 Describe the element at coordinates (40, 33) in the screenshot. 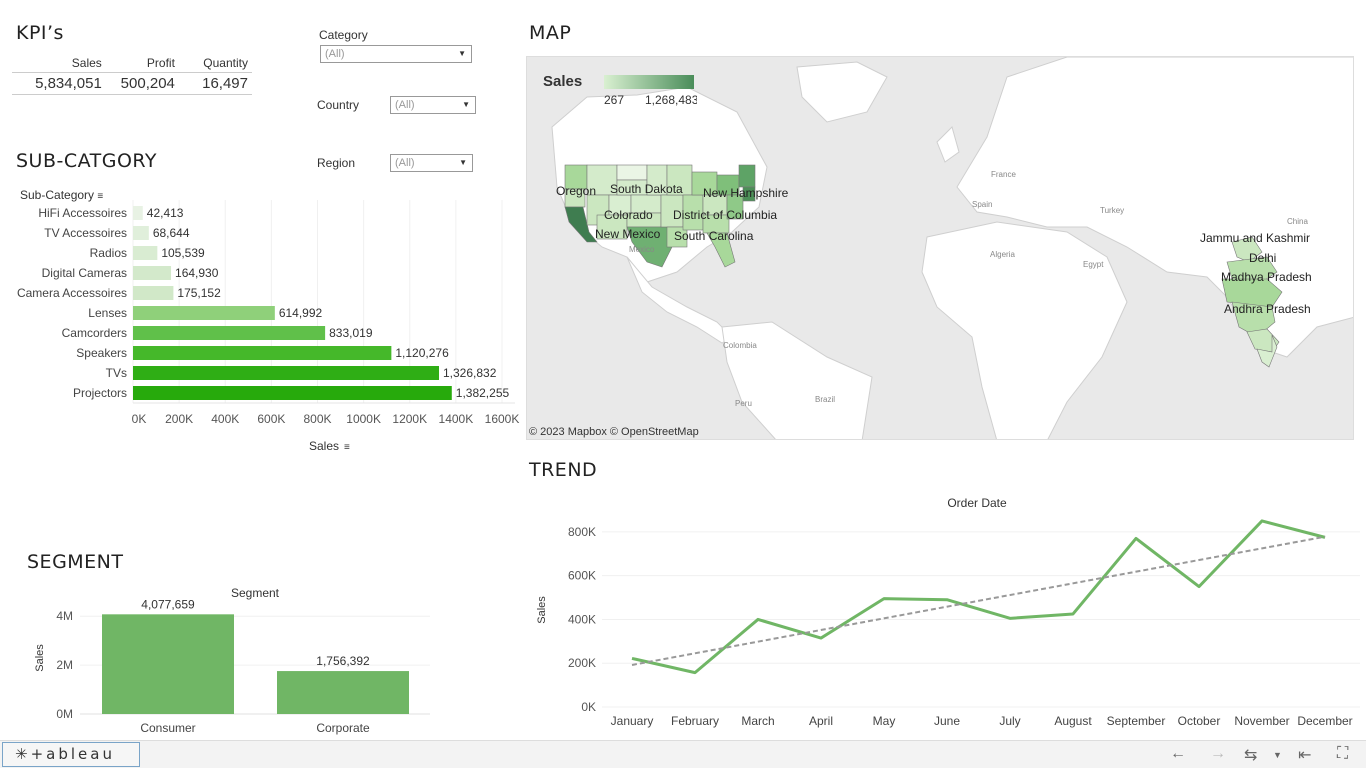

I see `kpi-title: KPI’s` at that location.